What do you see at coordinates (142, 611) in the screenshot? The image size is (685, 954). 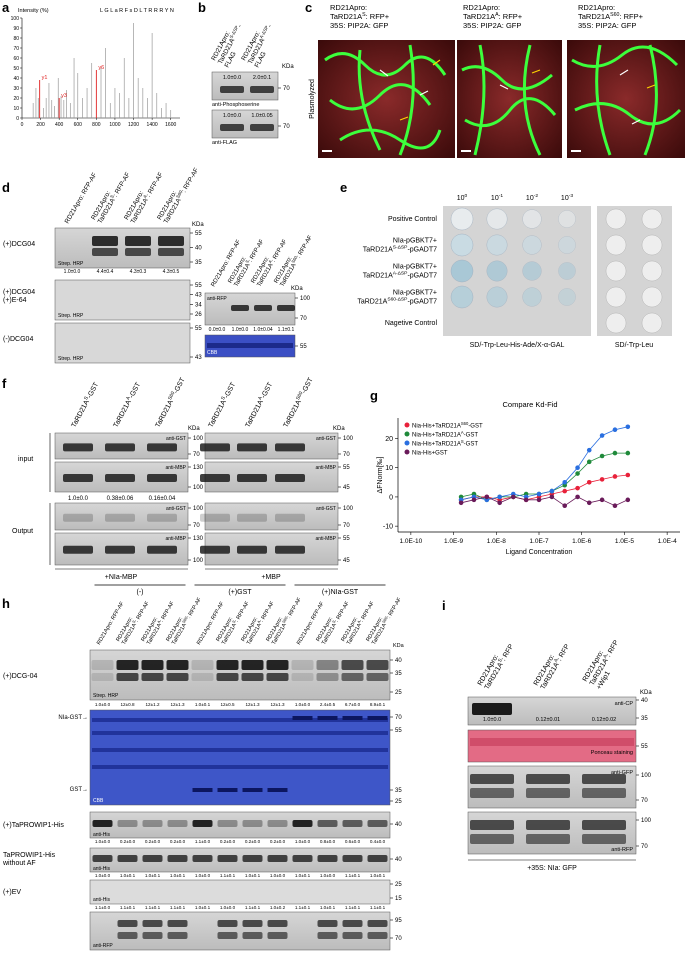 I see `text-run: : RFP-AF` at bounding box center [142, 611].